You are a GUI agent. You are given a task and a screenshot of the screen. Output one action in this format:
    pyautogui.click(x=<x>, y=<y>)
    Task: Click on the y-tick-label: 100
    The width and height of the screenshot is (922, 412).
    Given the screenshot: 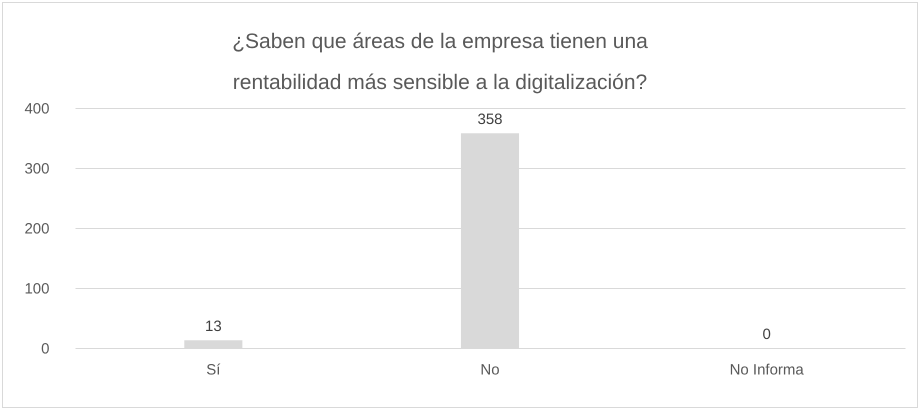 What is the action you would take?
    pyautogui.click(x=37, y=289)
    